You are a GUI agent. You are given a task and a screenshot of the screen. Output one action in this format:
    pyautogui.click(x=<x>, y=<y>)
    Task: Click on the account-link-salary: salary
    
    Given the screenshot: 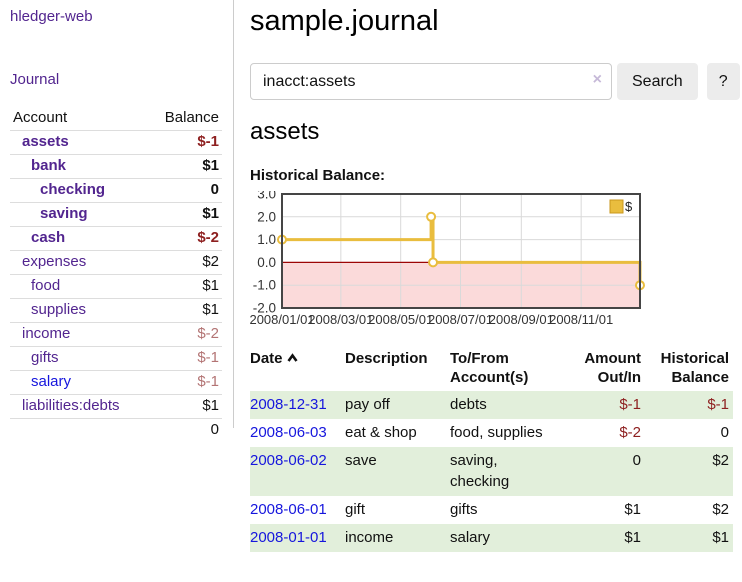 What is the action you would take?
    pyautogui.click(x=51, y=381)
    